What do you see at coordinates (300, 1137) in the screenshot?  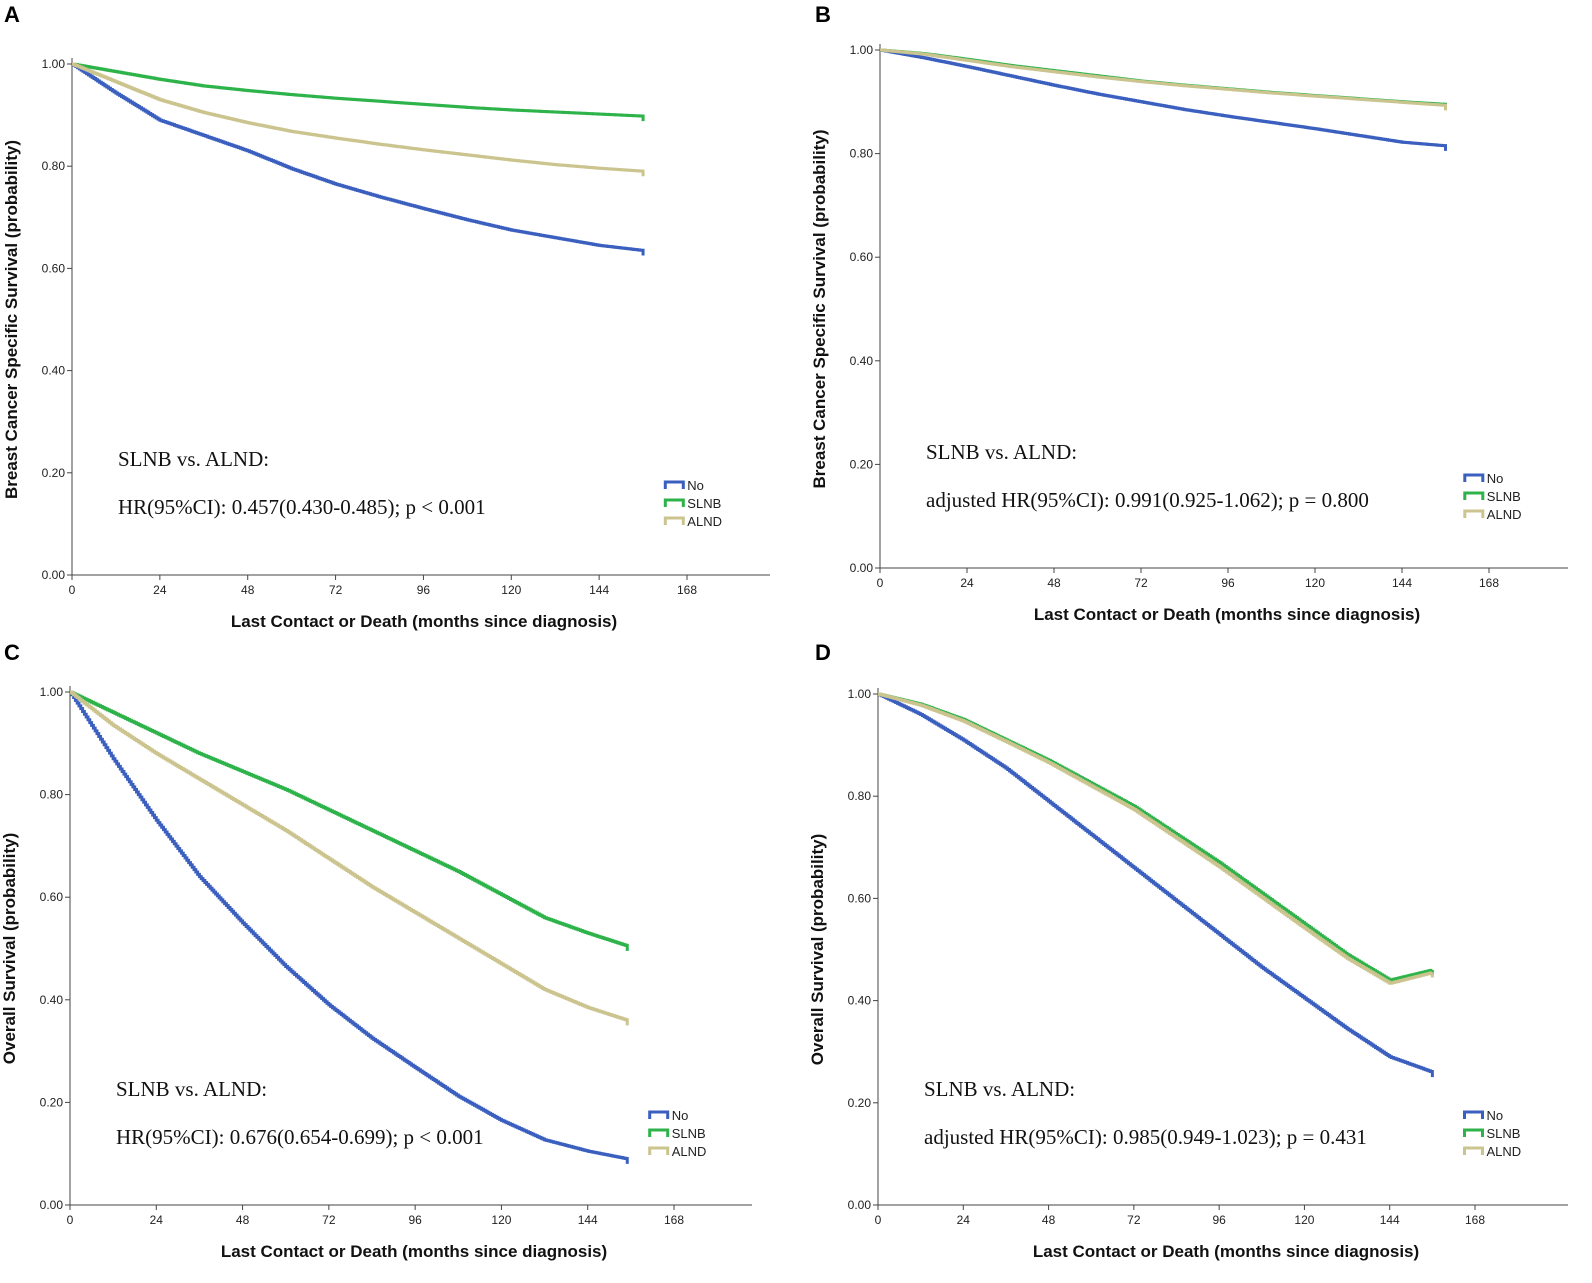 I see `annotation-hr: HR(95%CI): 0.676(0.654-0.699); p < 0.001` at bounding box center [300, 1137].